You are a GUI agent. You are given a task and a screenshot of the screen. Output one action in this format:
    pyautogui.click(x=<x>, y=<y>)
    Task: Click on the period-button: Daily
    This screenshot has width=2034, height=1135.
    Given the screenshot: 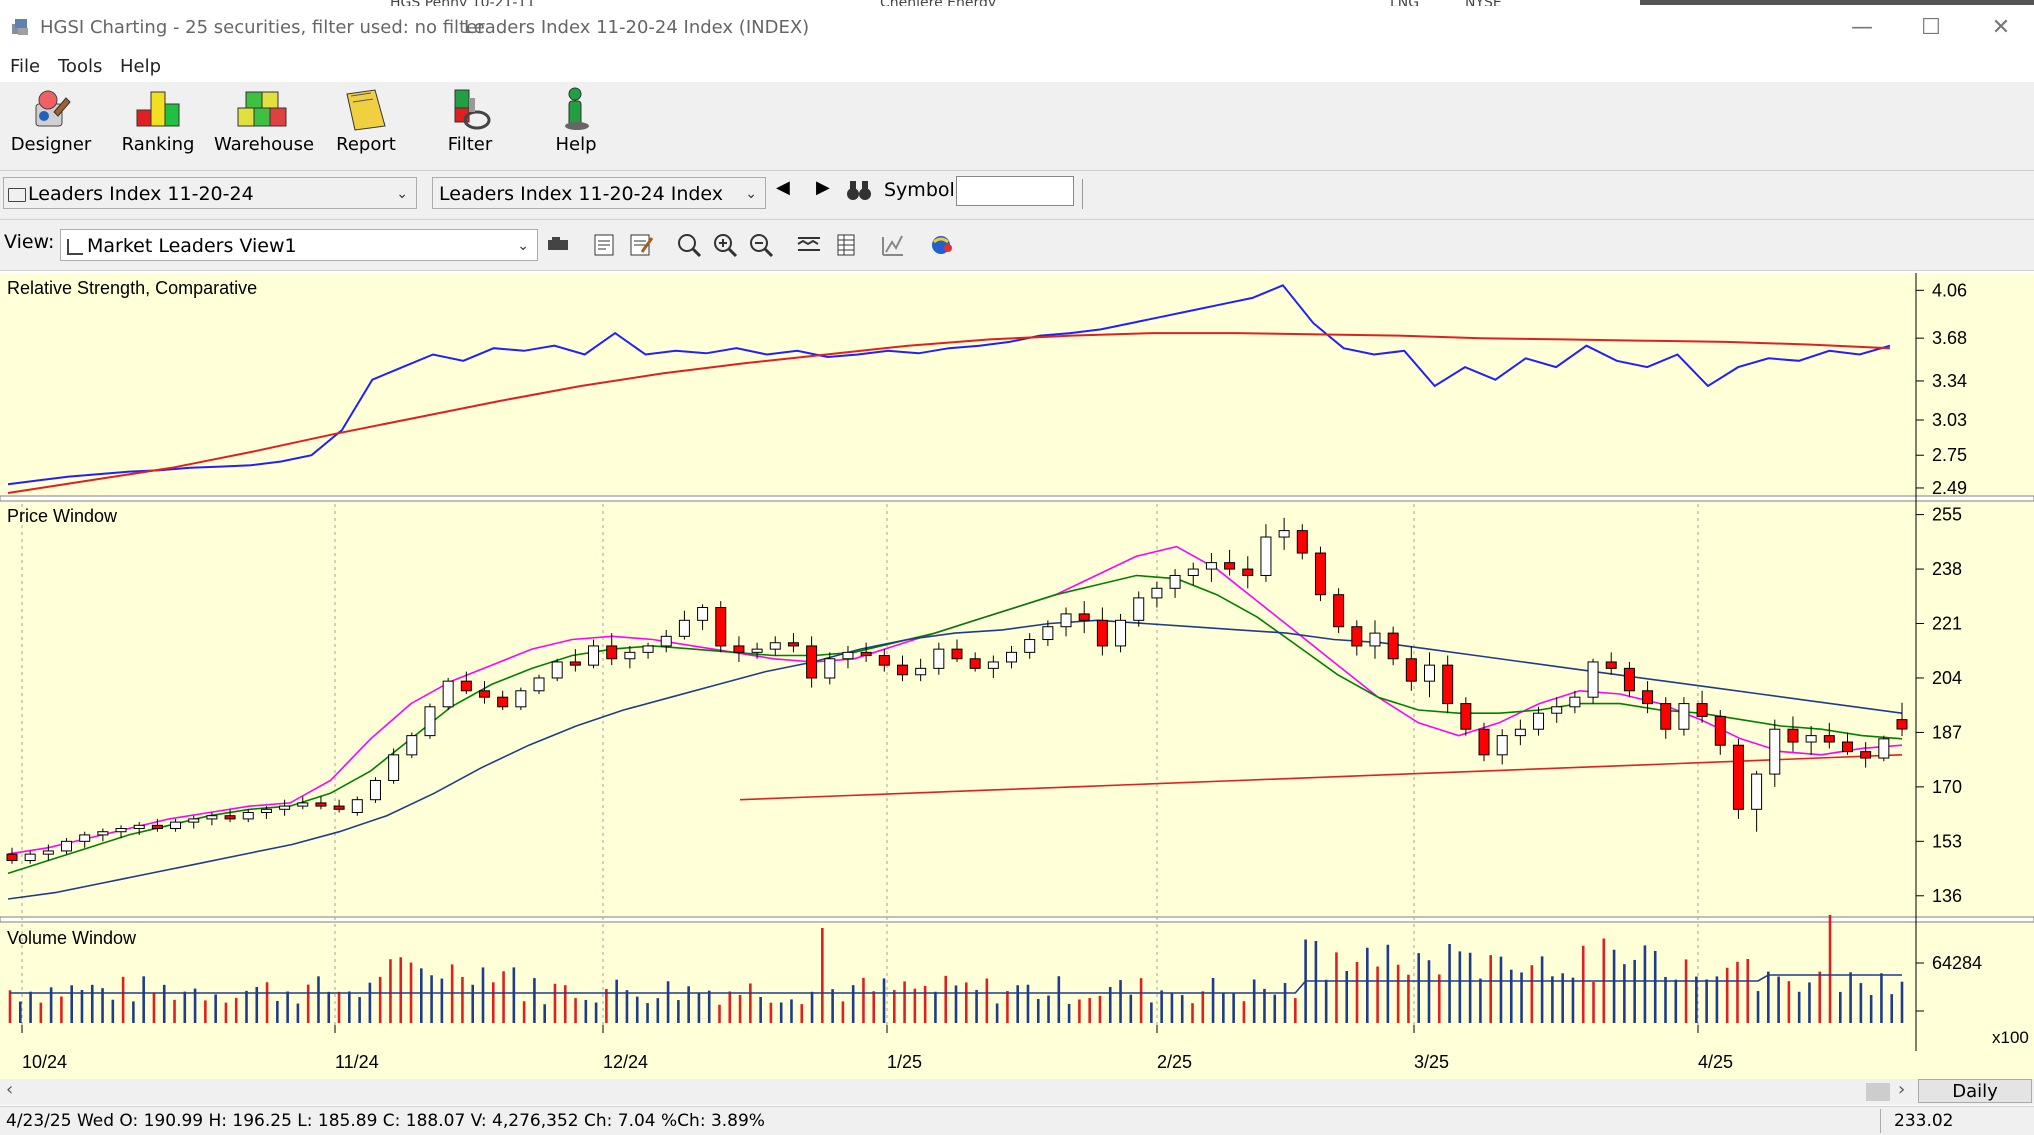 What is the action you would take?
    pyautogui.click(x=1975, y=1091)
    